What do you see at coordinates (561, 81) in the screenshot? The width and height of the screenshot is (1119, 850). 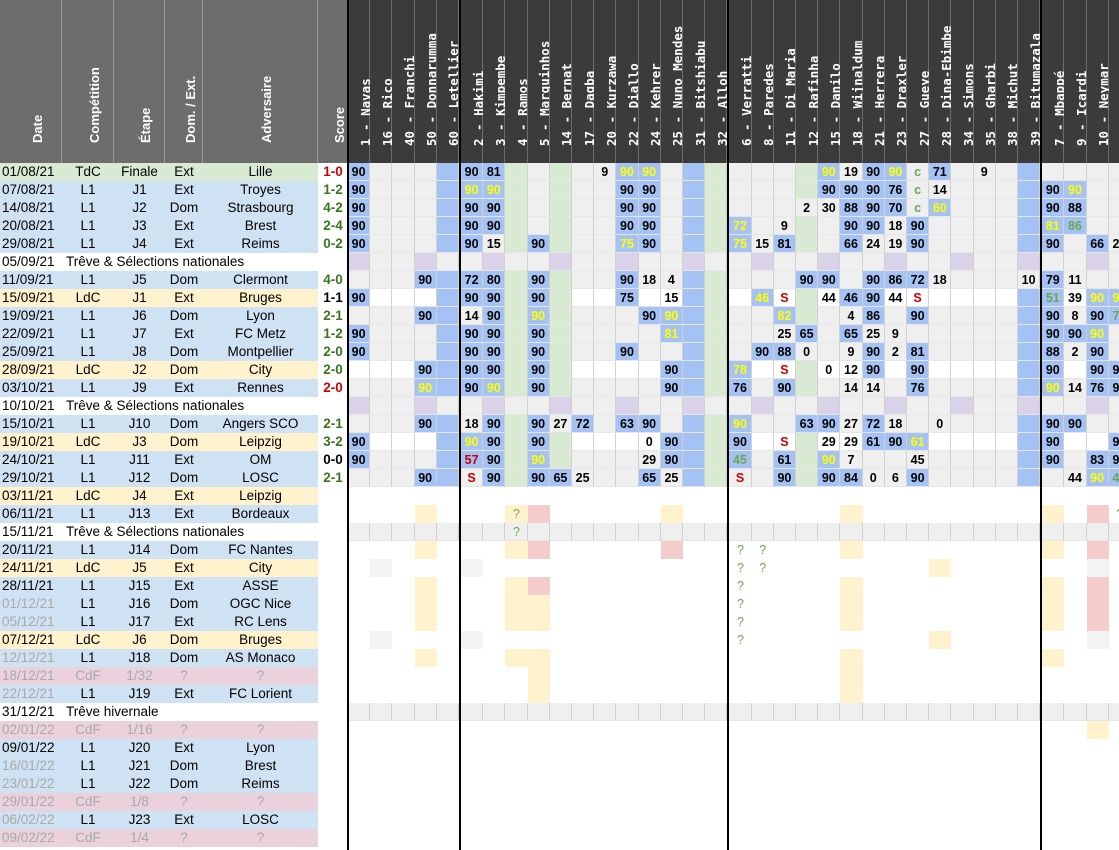 I see `header-player-9: 14 - Bernat` at bounding box center [561, 81].